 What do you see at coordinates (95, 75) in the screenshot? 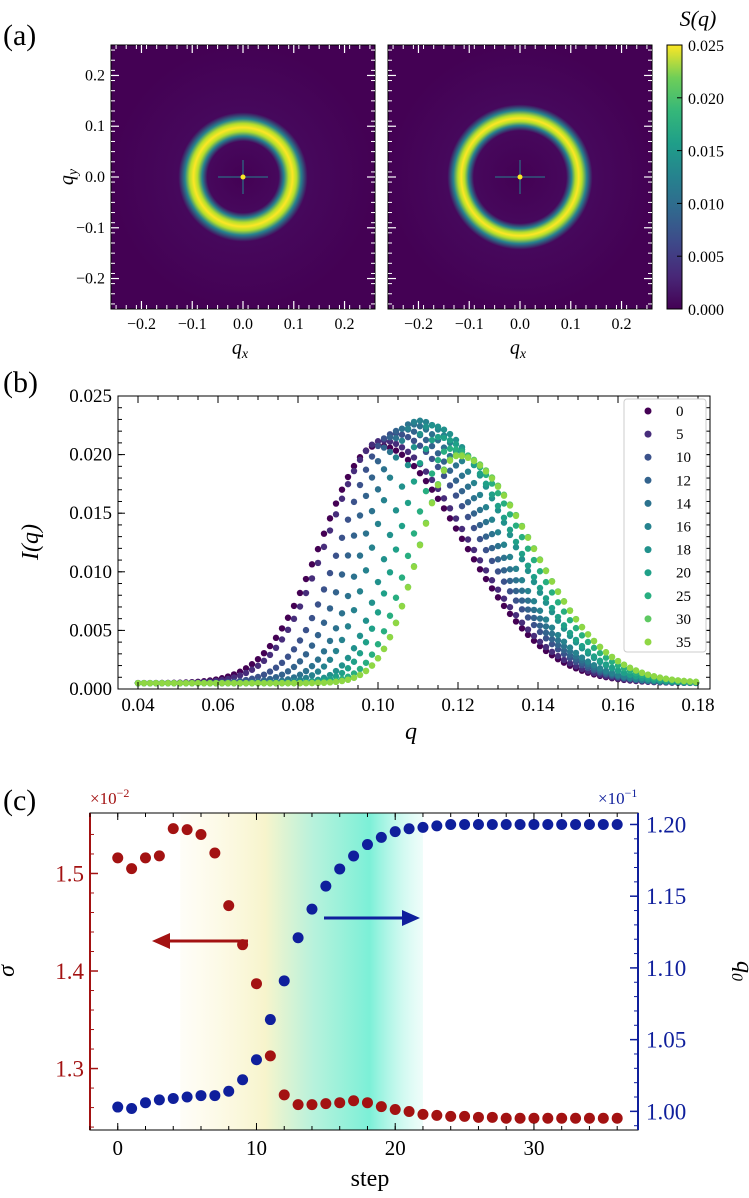
I see `y-tick-label: 0.2` at bounding box center [95, 75].